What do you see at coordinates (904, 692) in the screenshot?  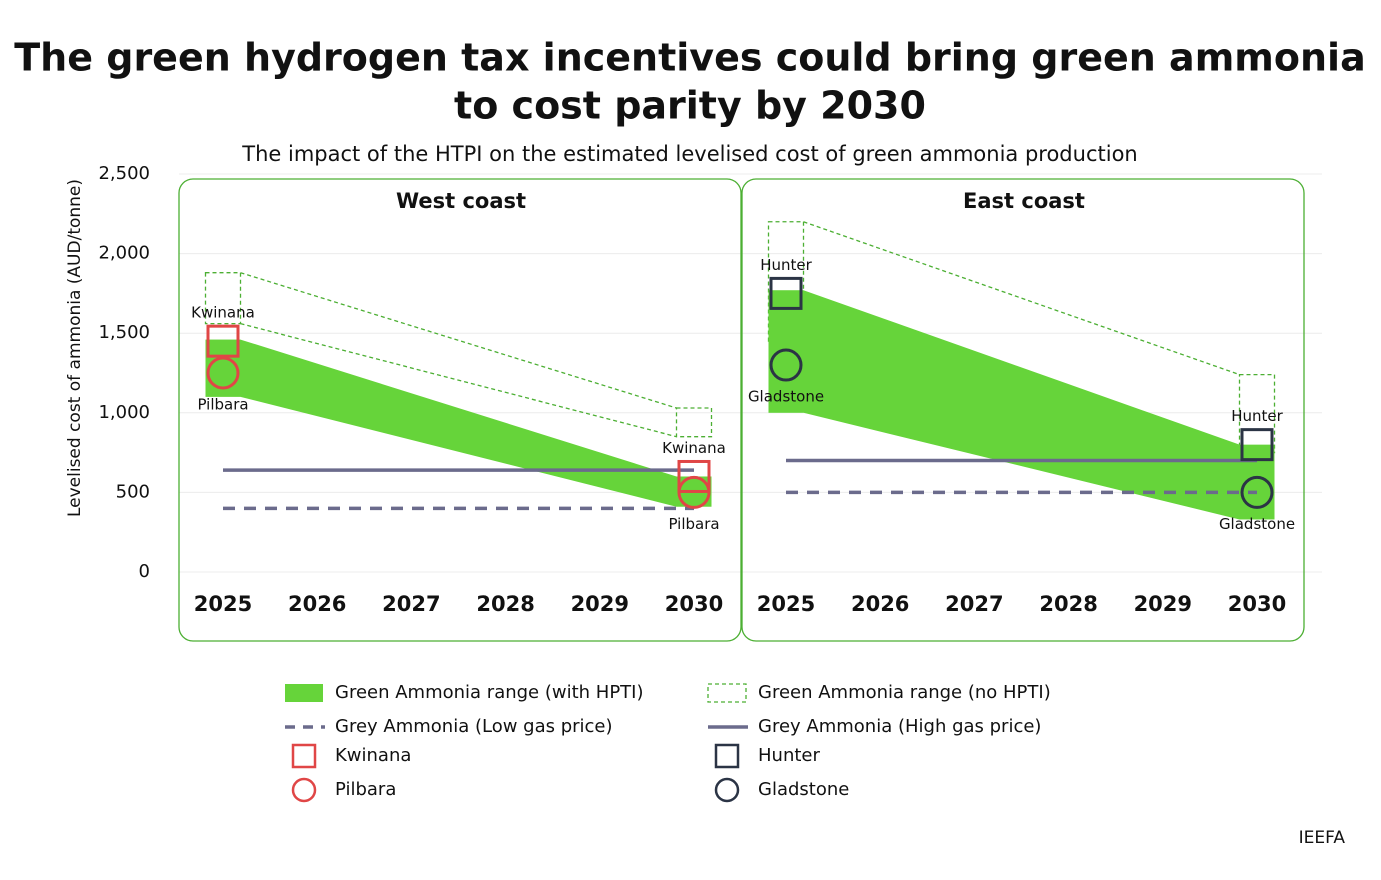 I see `legend-label: Green Ammonia range (no HPTI)` at bounding box center [904, 692].